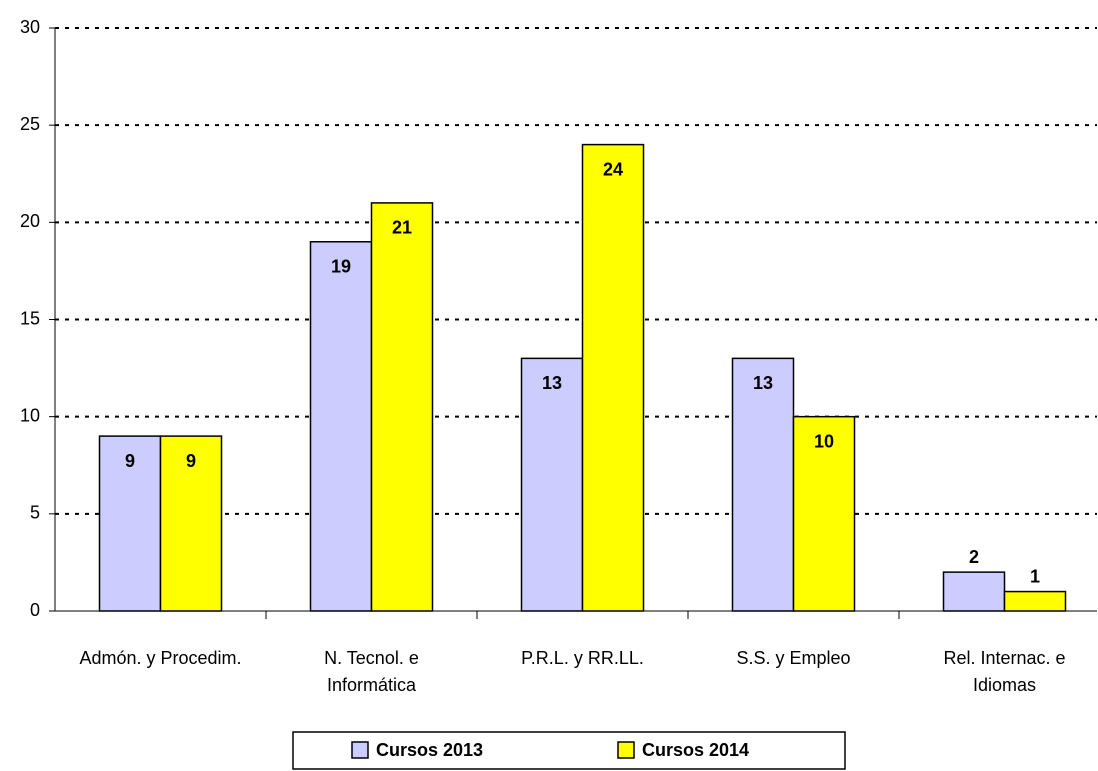 The height and width of the screenshot is (771, 1098). What do you see at coordinates (1035, 576) in the screenshot?
I see `data-label: 1` at bounding box center [1035, 576].